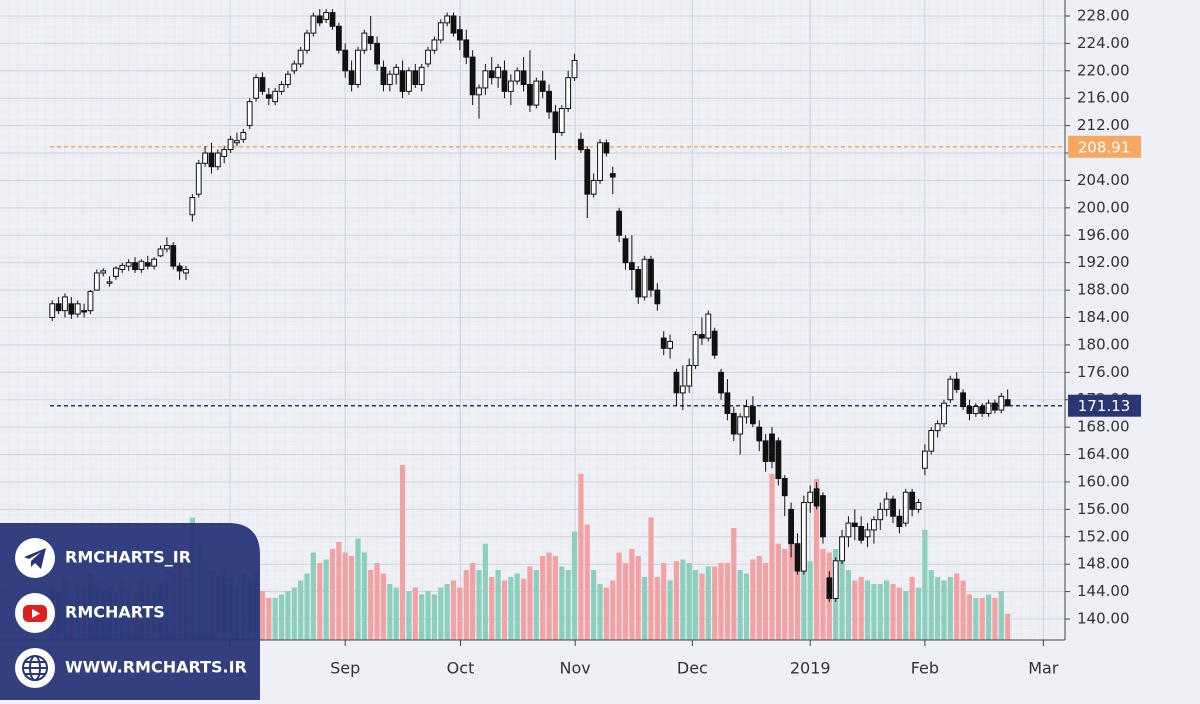 This screenshot has width=1200, height=704. What do you see at coordinates (1103, 564) in the screenshot?
I see `y-tick-label: 148.00` at bounding box center [1103, 564].